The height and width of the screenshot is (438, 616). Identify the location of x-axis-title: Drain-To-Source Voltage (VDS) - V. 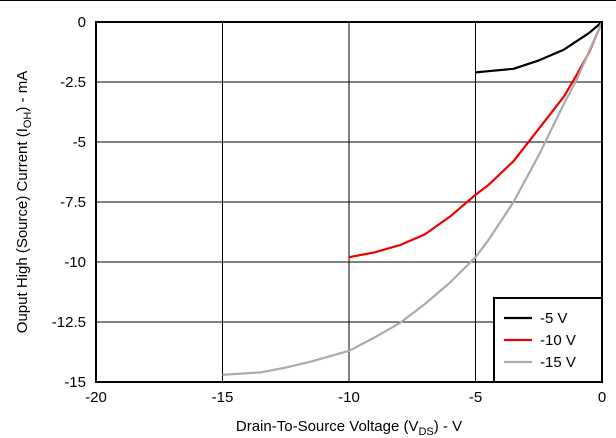
(349, 428).